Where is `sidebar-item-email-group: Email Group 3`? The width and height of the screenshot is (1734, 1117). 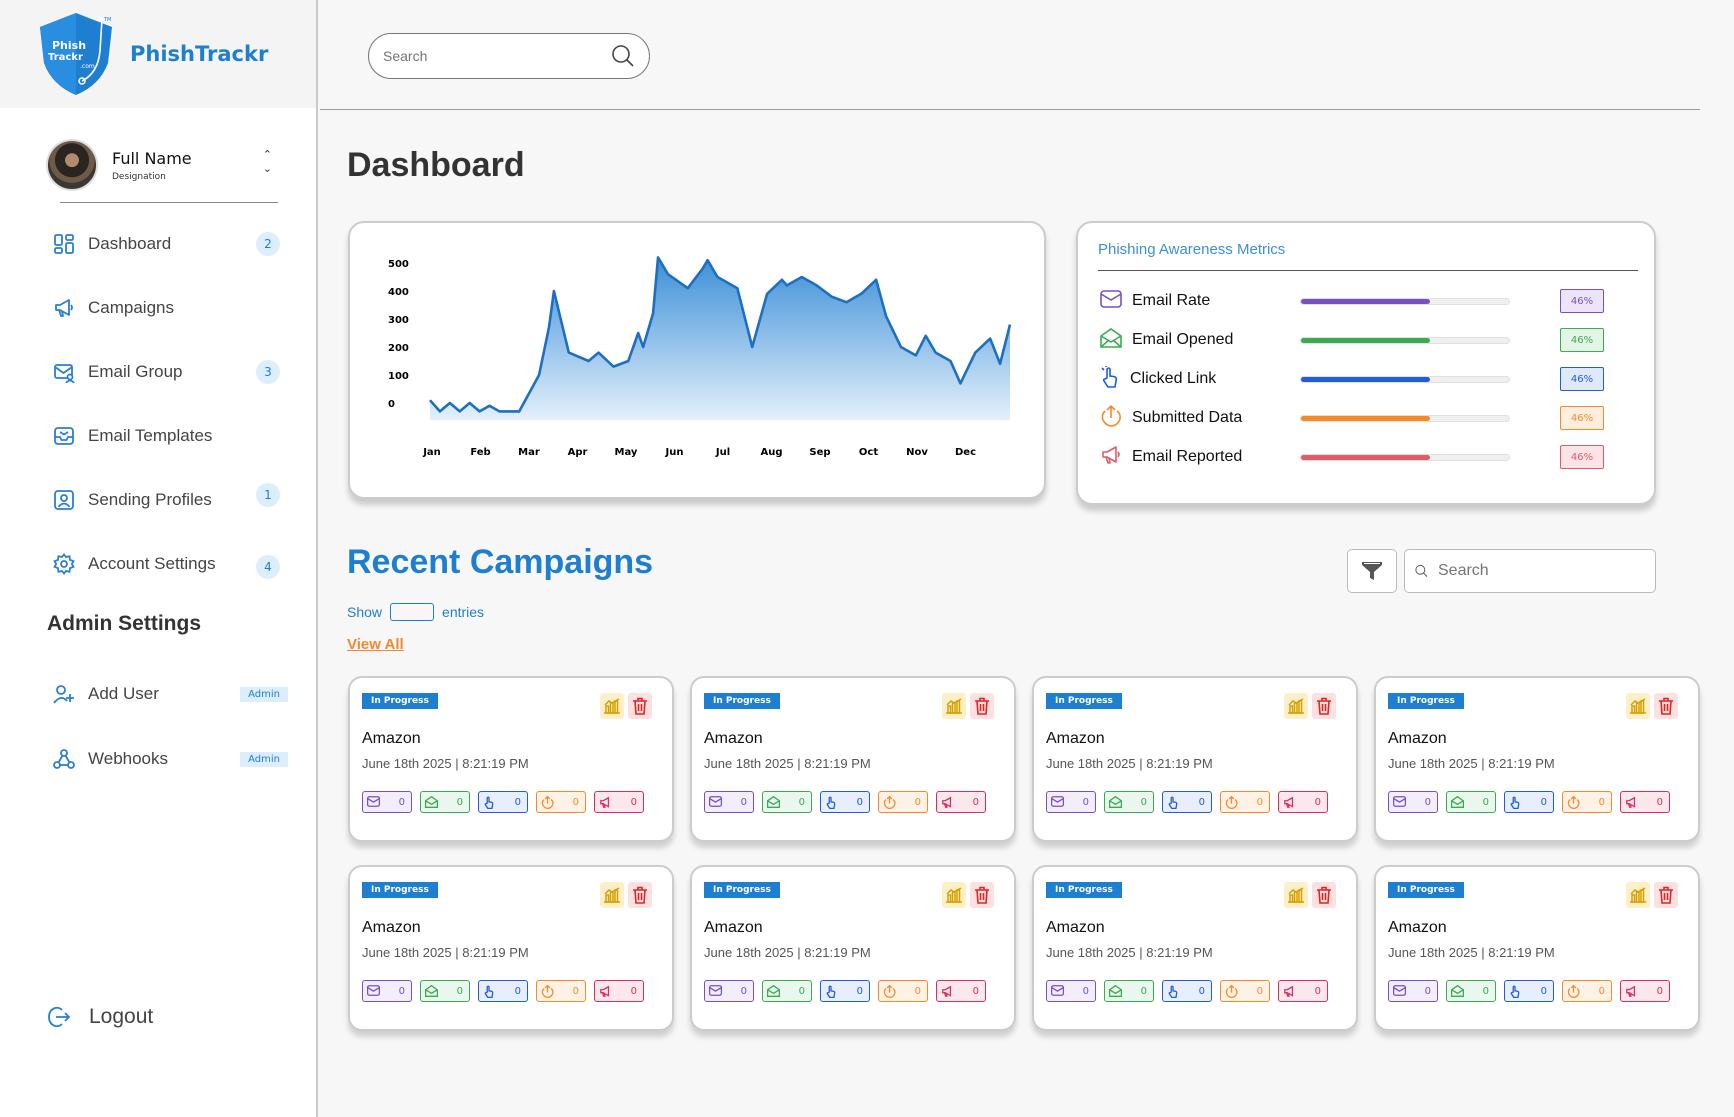 sidebar-item-email-group: Email Group 3 is located at coordinates (170, 372).